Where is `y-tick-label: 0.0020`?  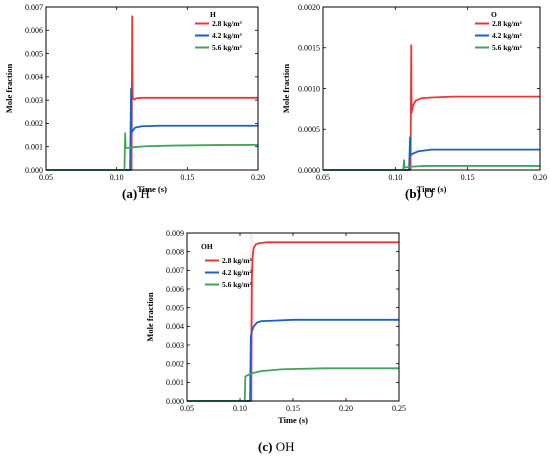 y-tick-label: 0.0020 is located at coordinates (309, 7).